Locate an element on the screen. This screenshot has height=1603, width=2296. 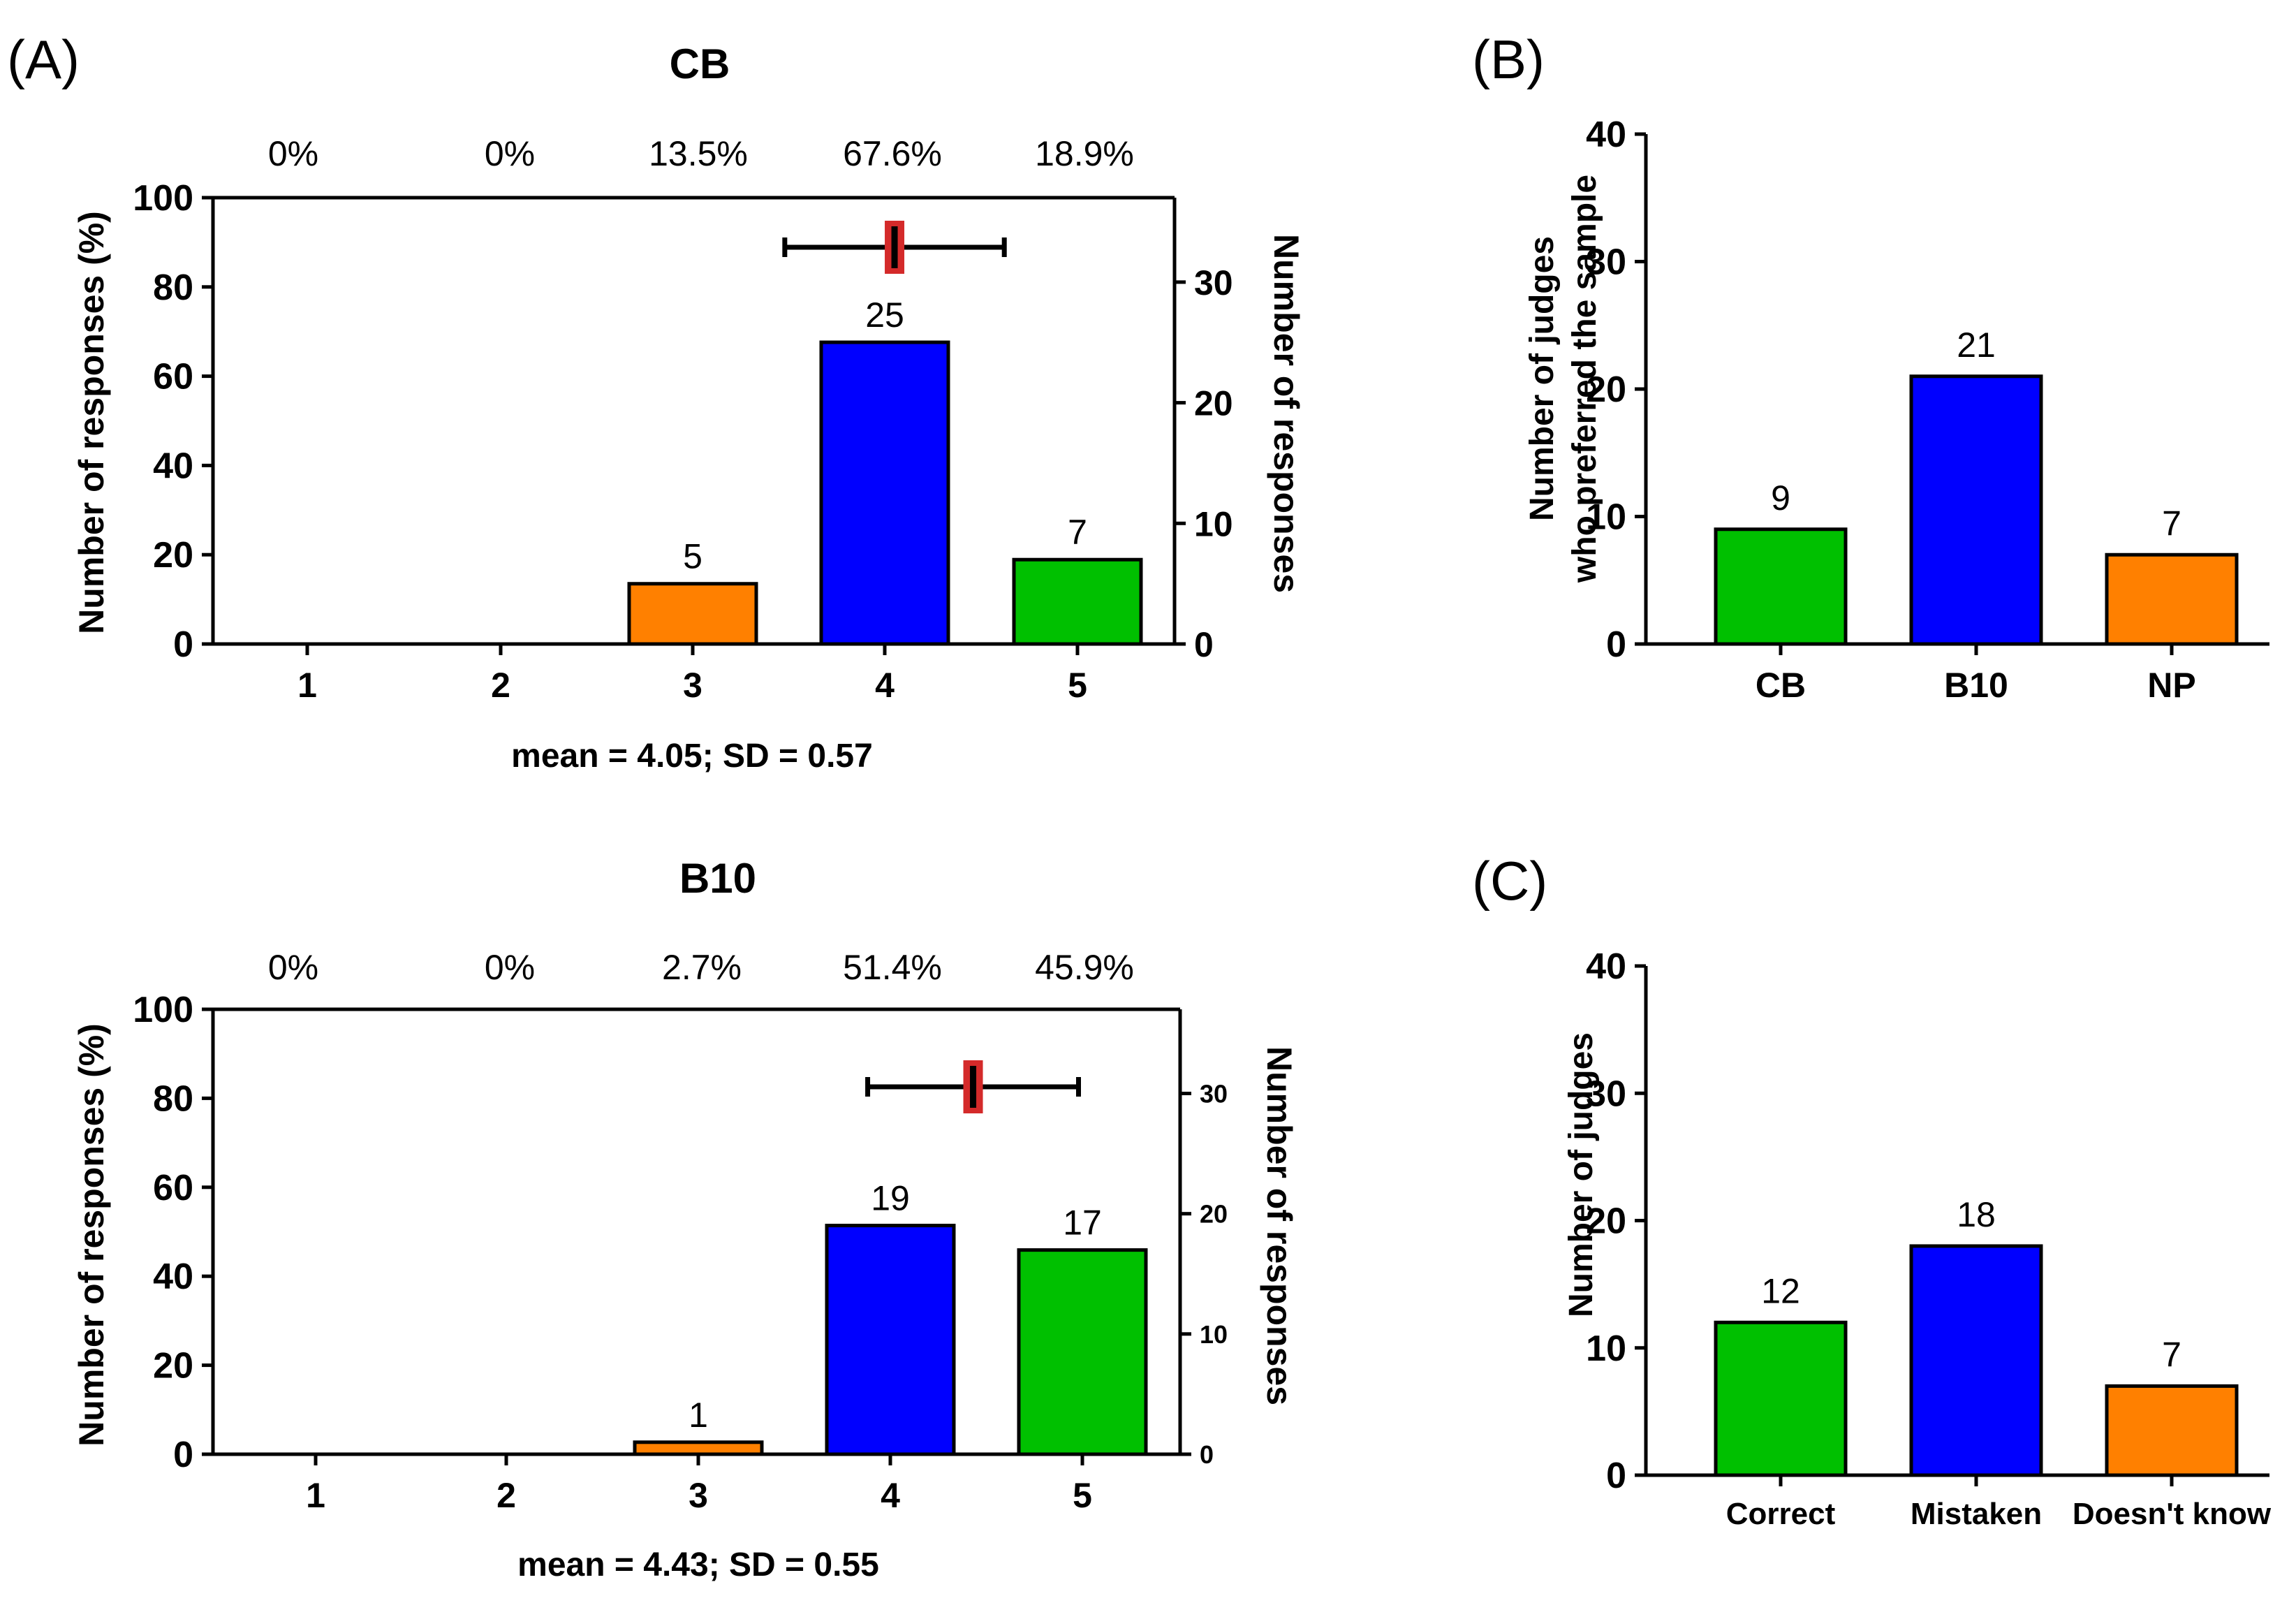
bar-value-label: 9 is located at coordinates (1780, 498).